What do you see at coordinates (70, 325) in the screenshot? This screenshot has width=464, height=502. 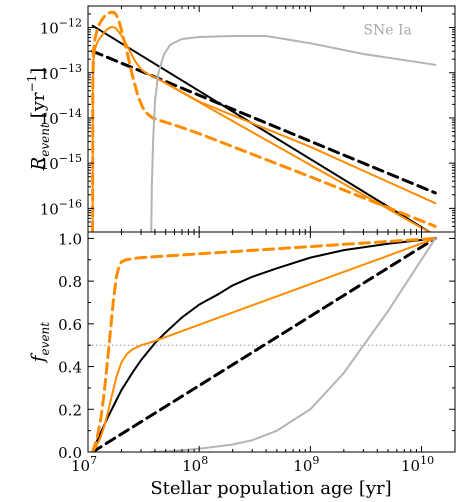 I see `bottom-y-tick-label: 0.6` at bounding box center [70, 325].